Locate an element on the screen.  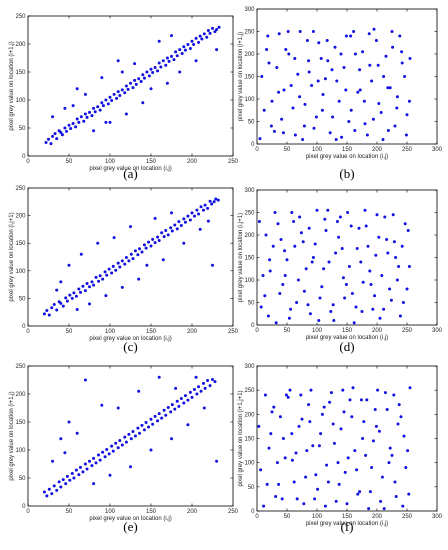
x-tick-label: 200 is located at coordinates (192, 162).